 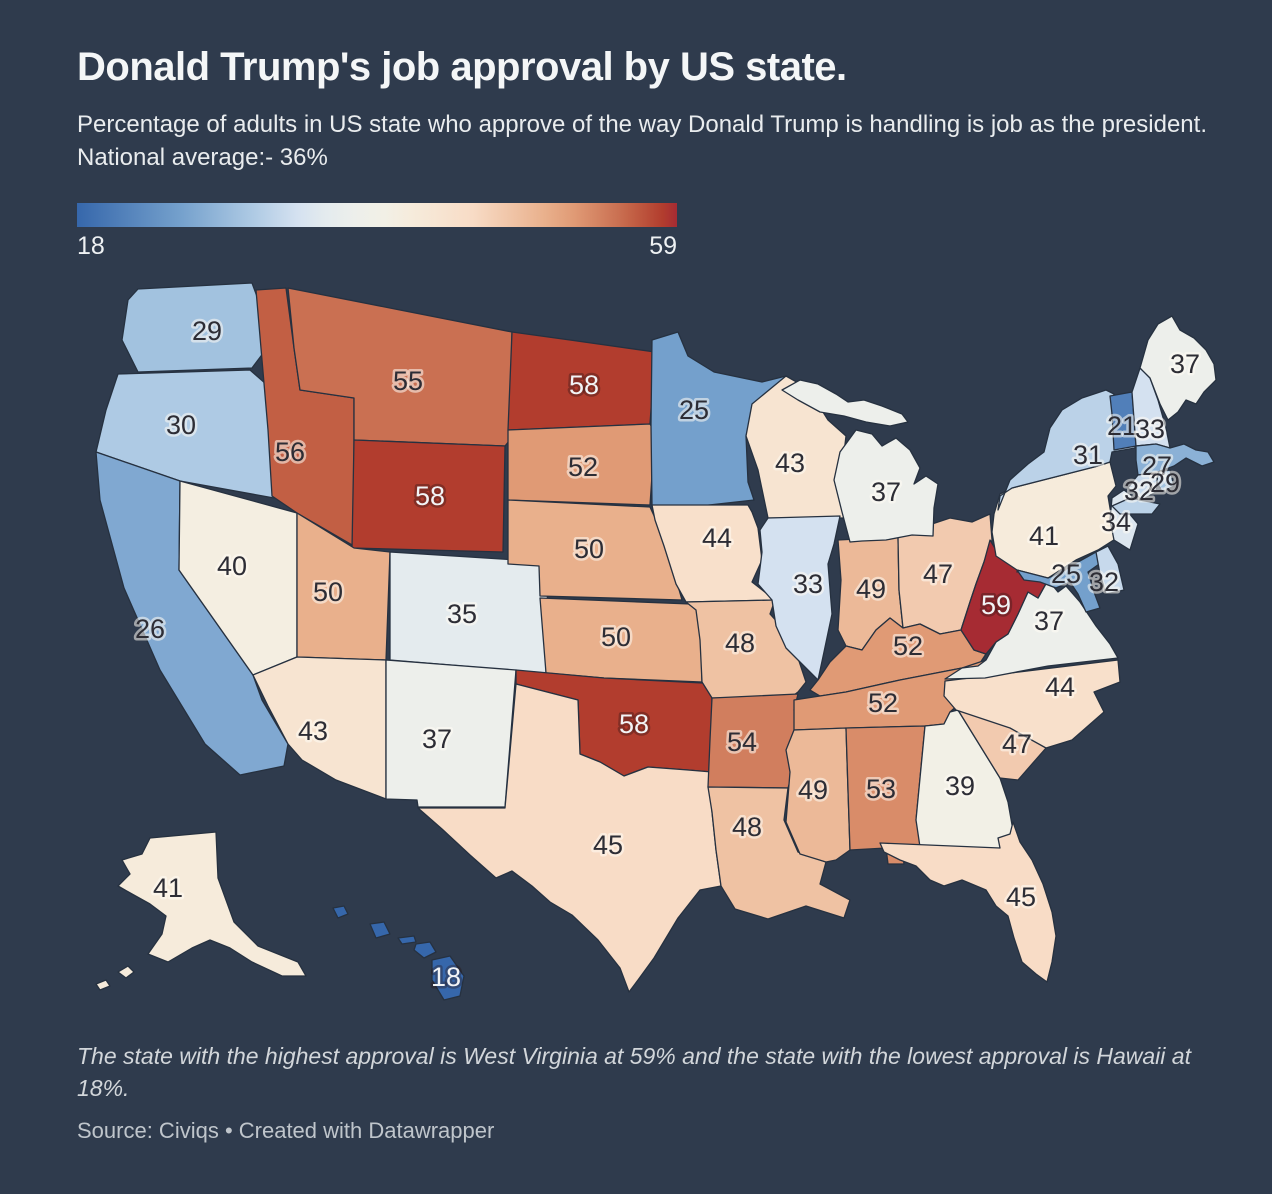 I want to click on state-MN-value-label: 25, so click(x=694, y=410).